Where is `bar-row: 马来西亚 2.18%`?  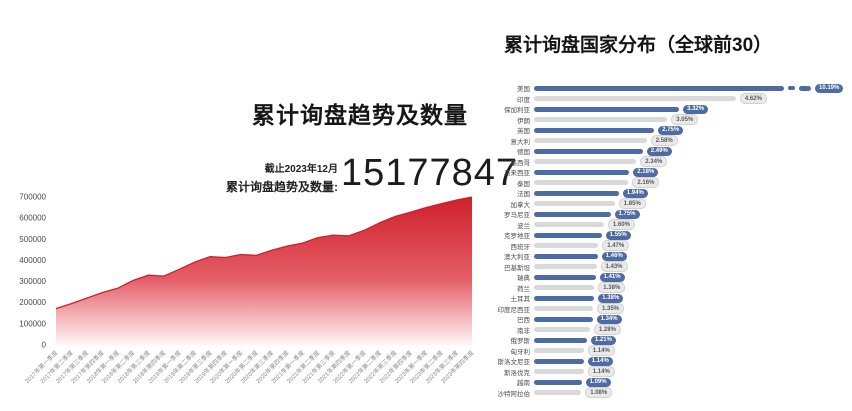 bar-row: 马来西亚 2.18% is located at coordinates (669, 172).